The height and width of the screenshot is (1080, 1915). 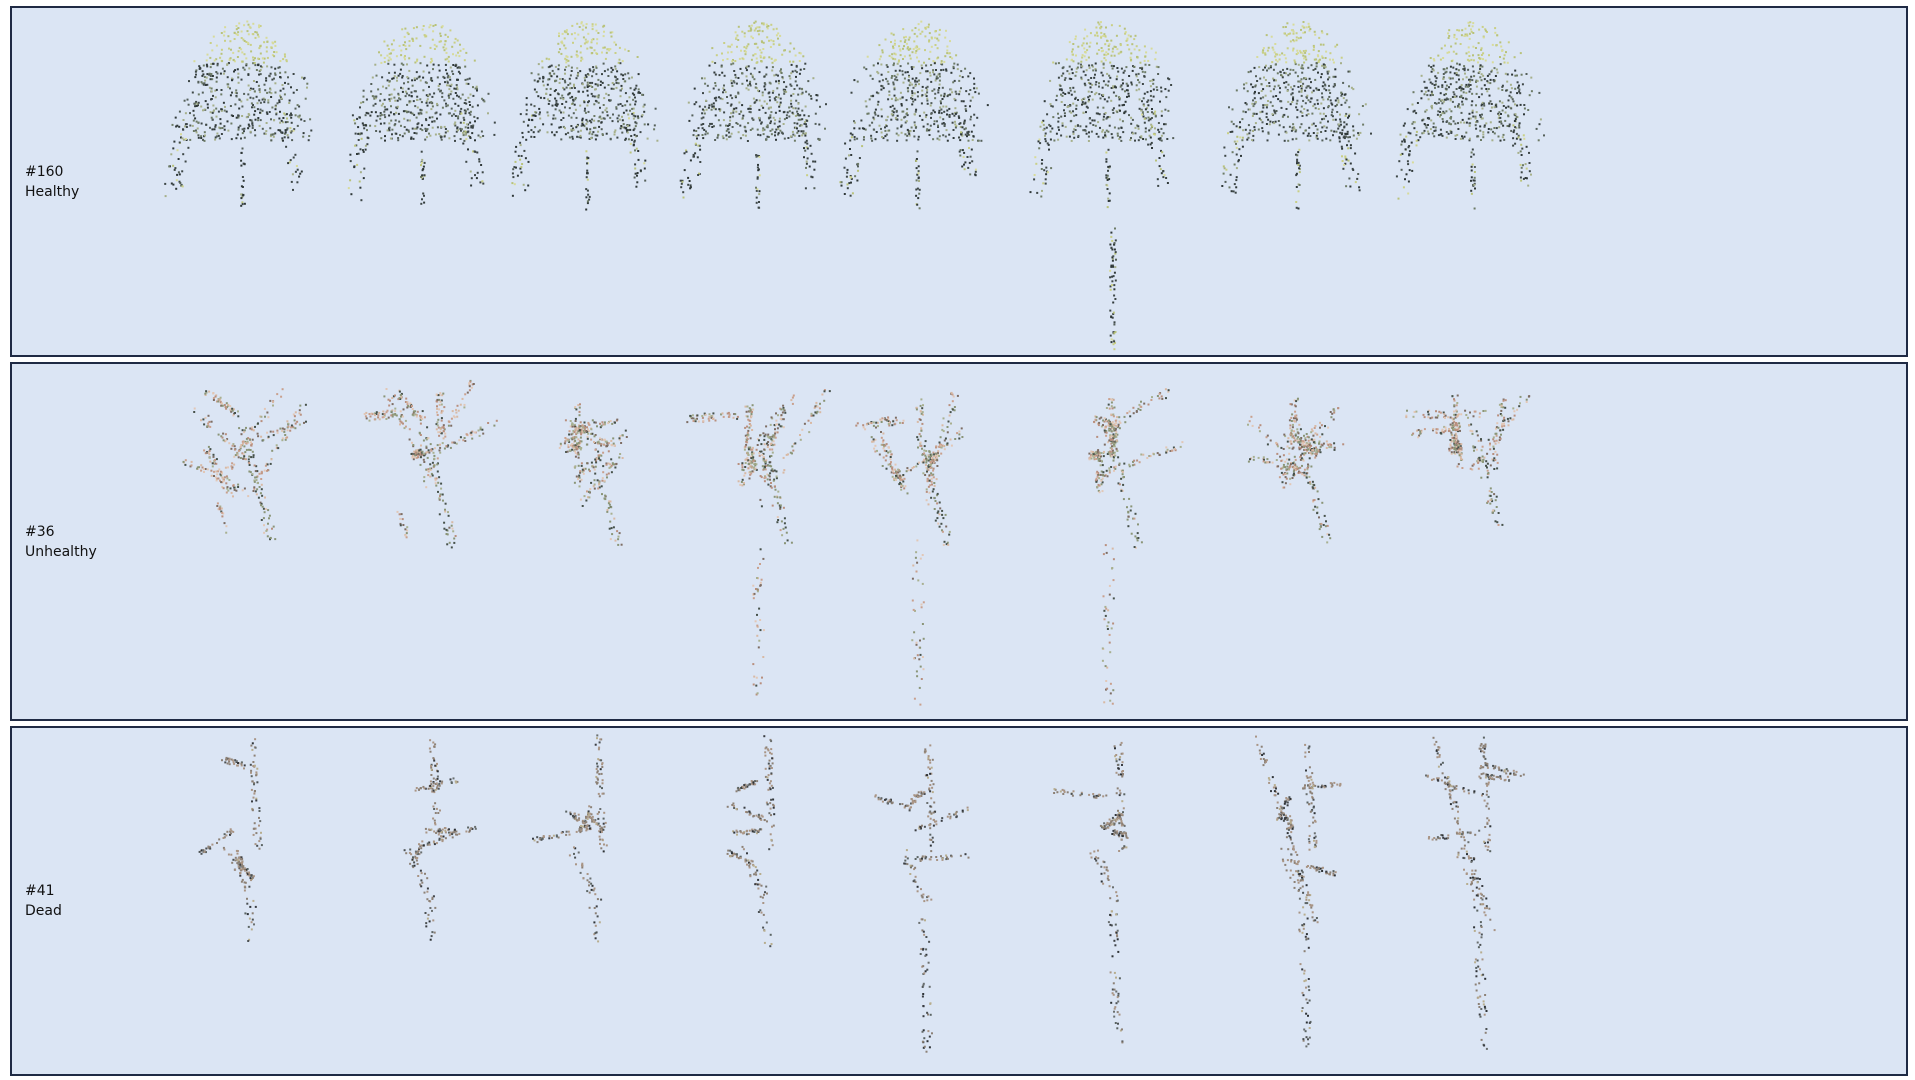 What do you see at coordinates (61, 542) in the screenshot?
I see `panel-label: #36 Unhealthy` at bounding box center [61, 542].